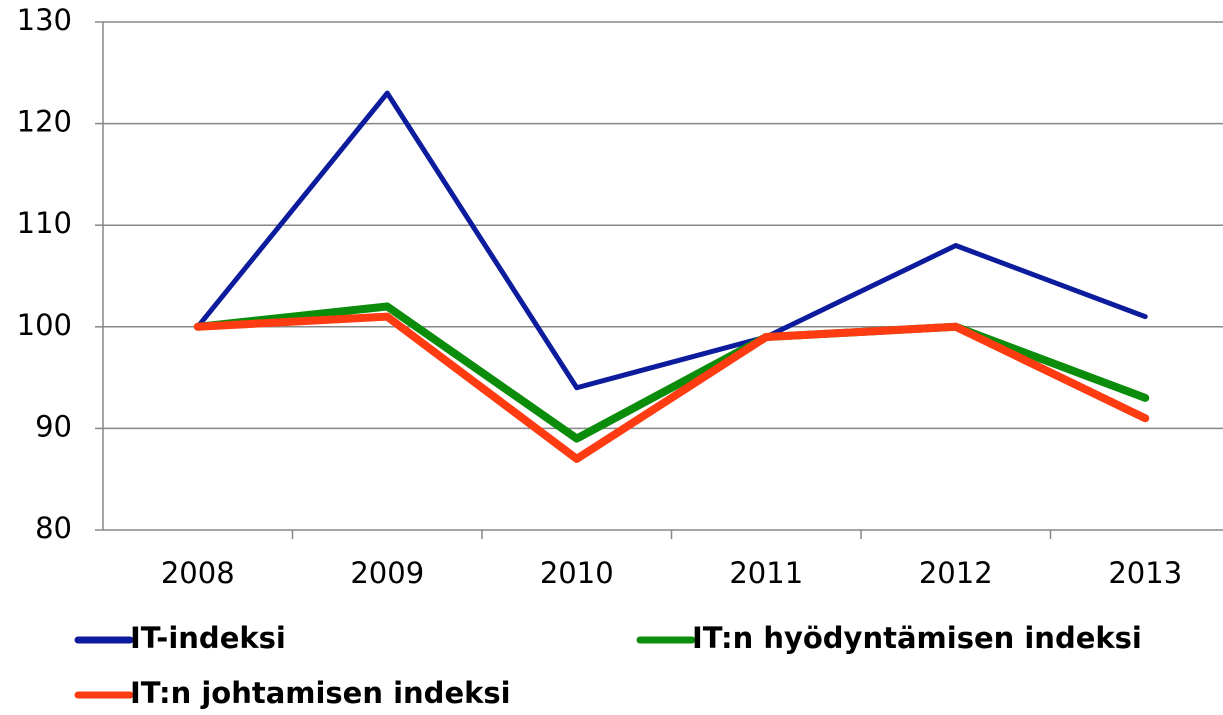 Image resolution: width=1223 pixels, height=715 pixels. What do you see at coordinates (44, 122) in the screenshot?
I see `y-tick-label: 120` at bounding box center [44, 122].